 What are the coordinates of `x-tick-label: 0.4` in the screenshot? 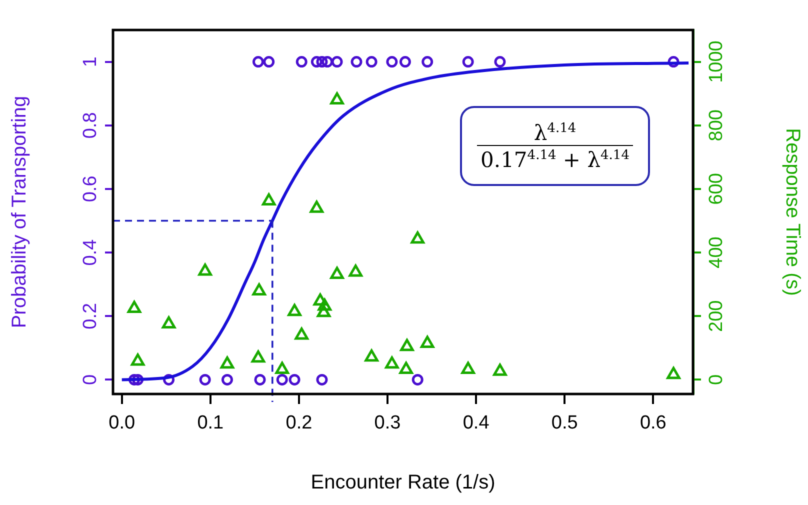 It's located at (476, 423).